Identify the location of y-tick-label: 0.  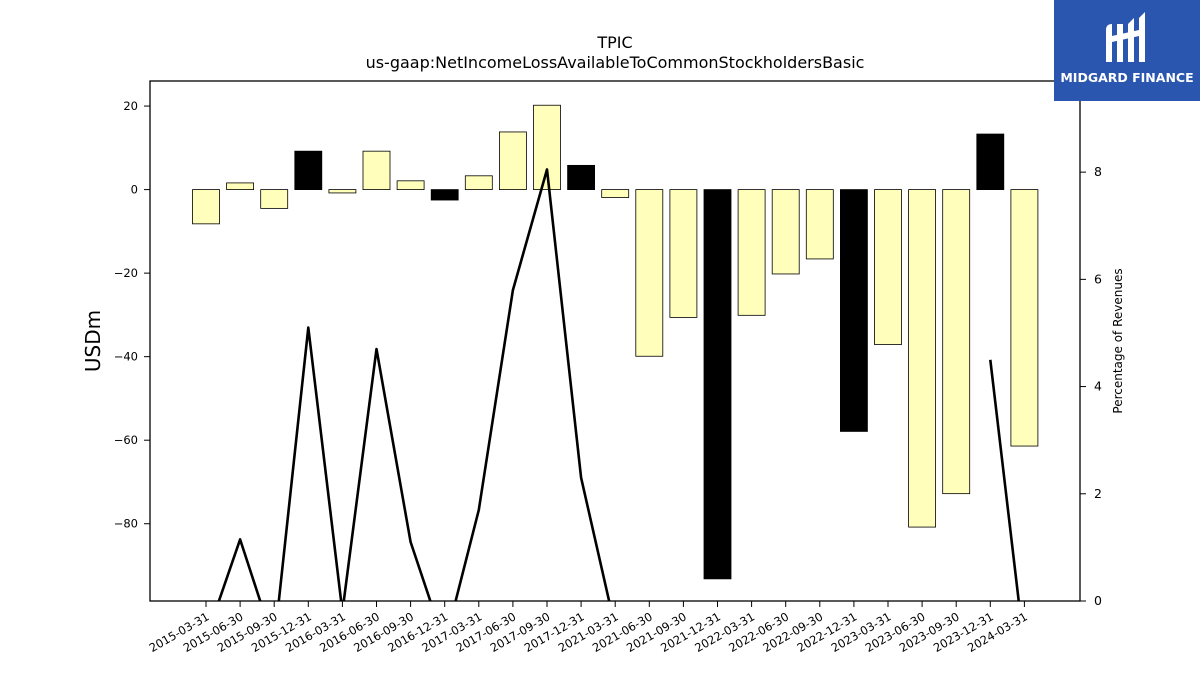
(134, 190).